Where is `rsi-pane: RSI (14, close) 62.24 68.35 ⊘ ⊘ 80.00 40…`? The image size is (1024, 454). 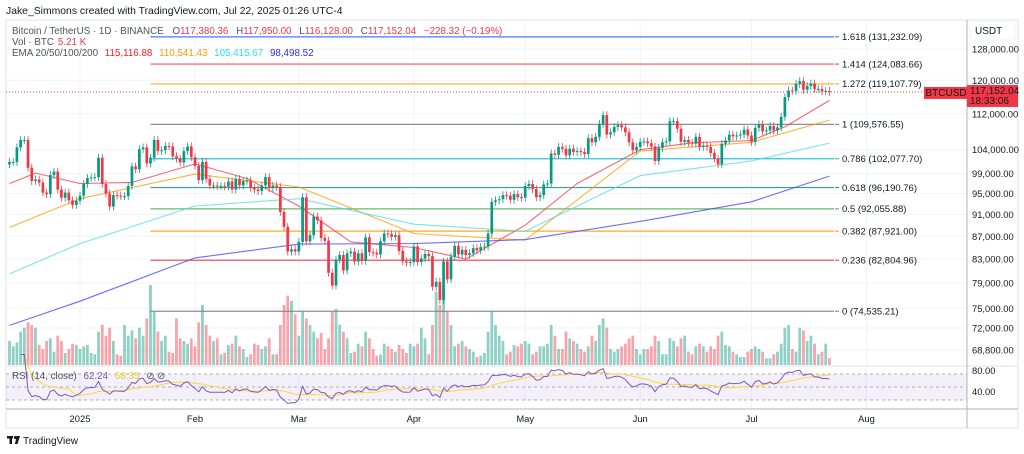 rsi-pane: RSI (14, close) 62.24 68.35 ⊘ ⊘ 80.00 40… is located at coordinates (512, 379).